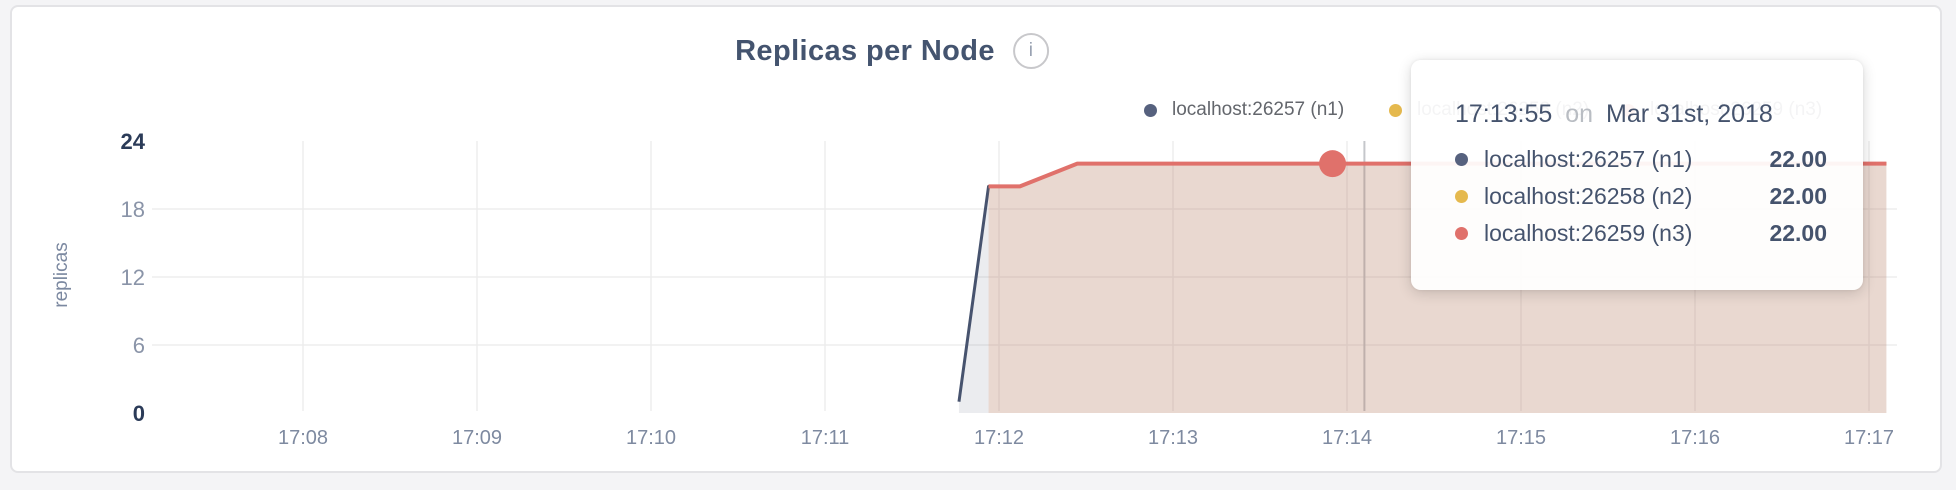  Describe the element at coordinates (139, 345) in the screenshot. I see `y-tick-label: 6` at that location.